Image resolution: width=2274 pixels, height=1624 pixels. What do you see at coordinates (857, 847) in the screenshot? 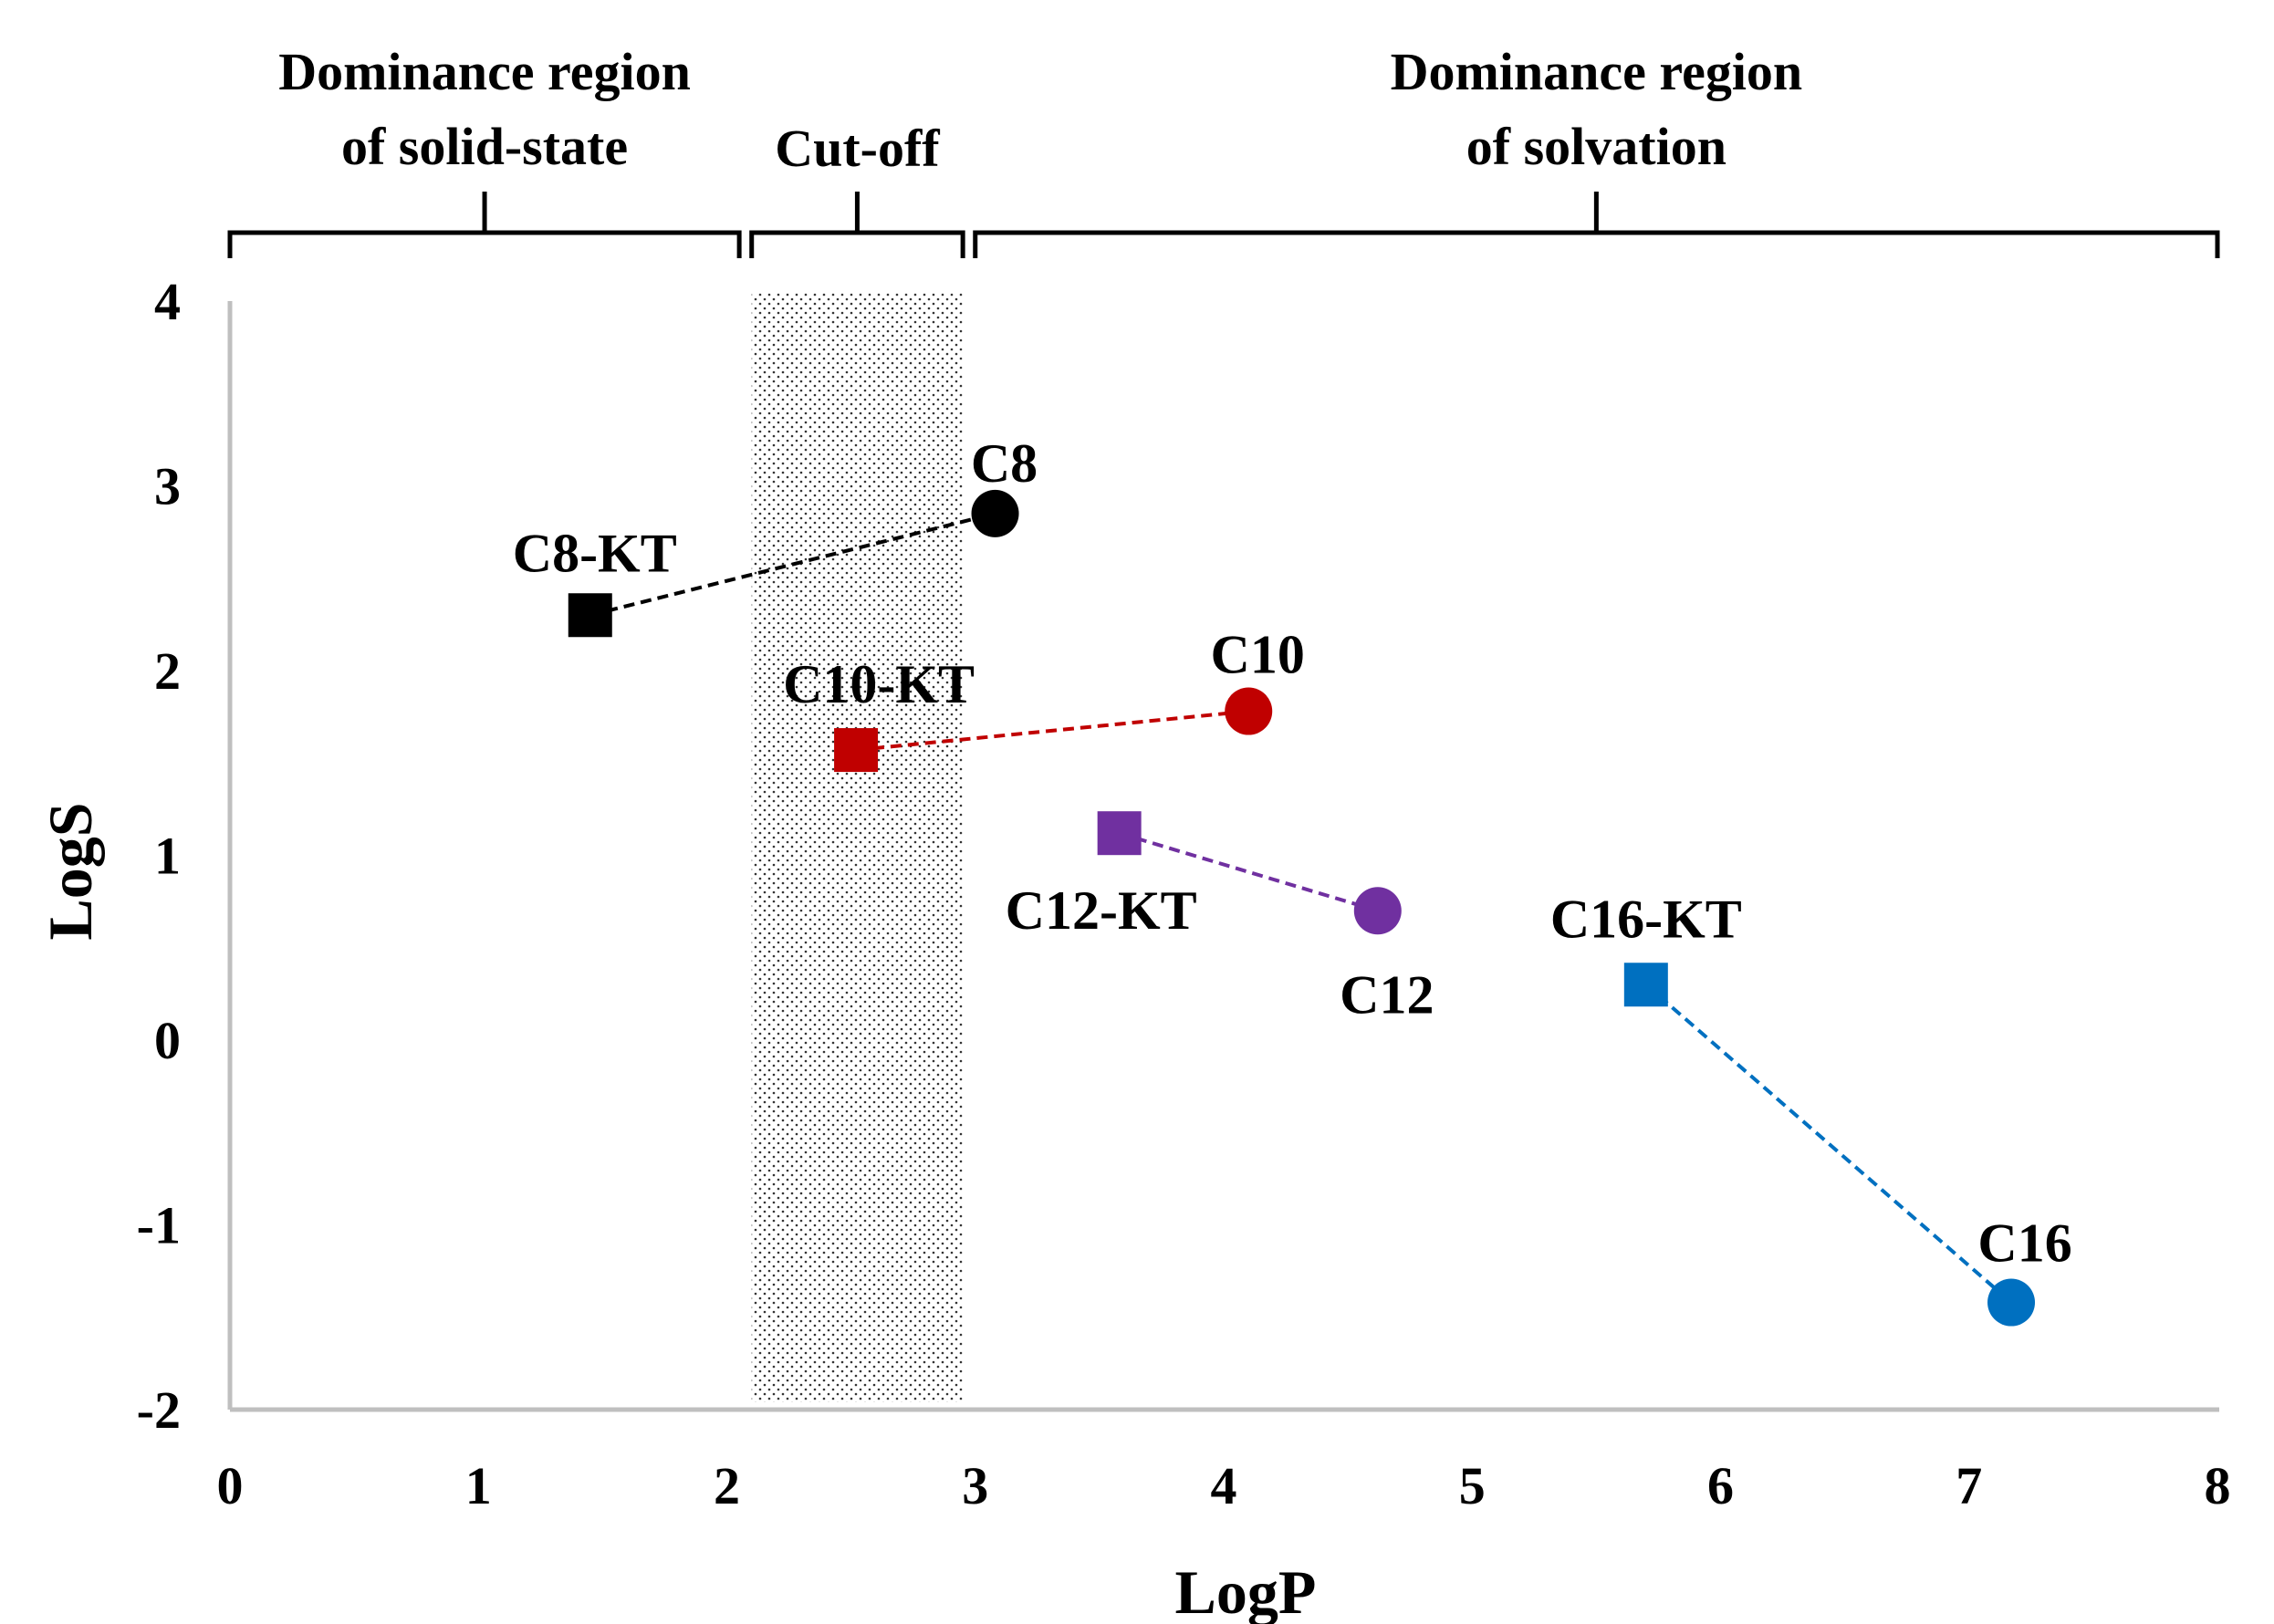
I see `cutoff-shaded-region` at bounding box center [857, 847].